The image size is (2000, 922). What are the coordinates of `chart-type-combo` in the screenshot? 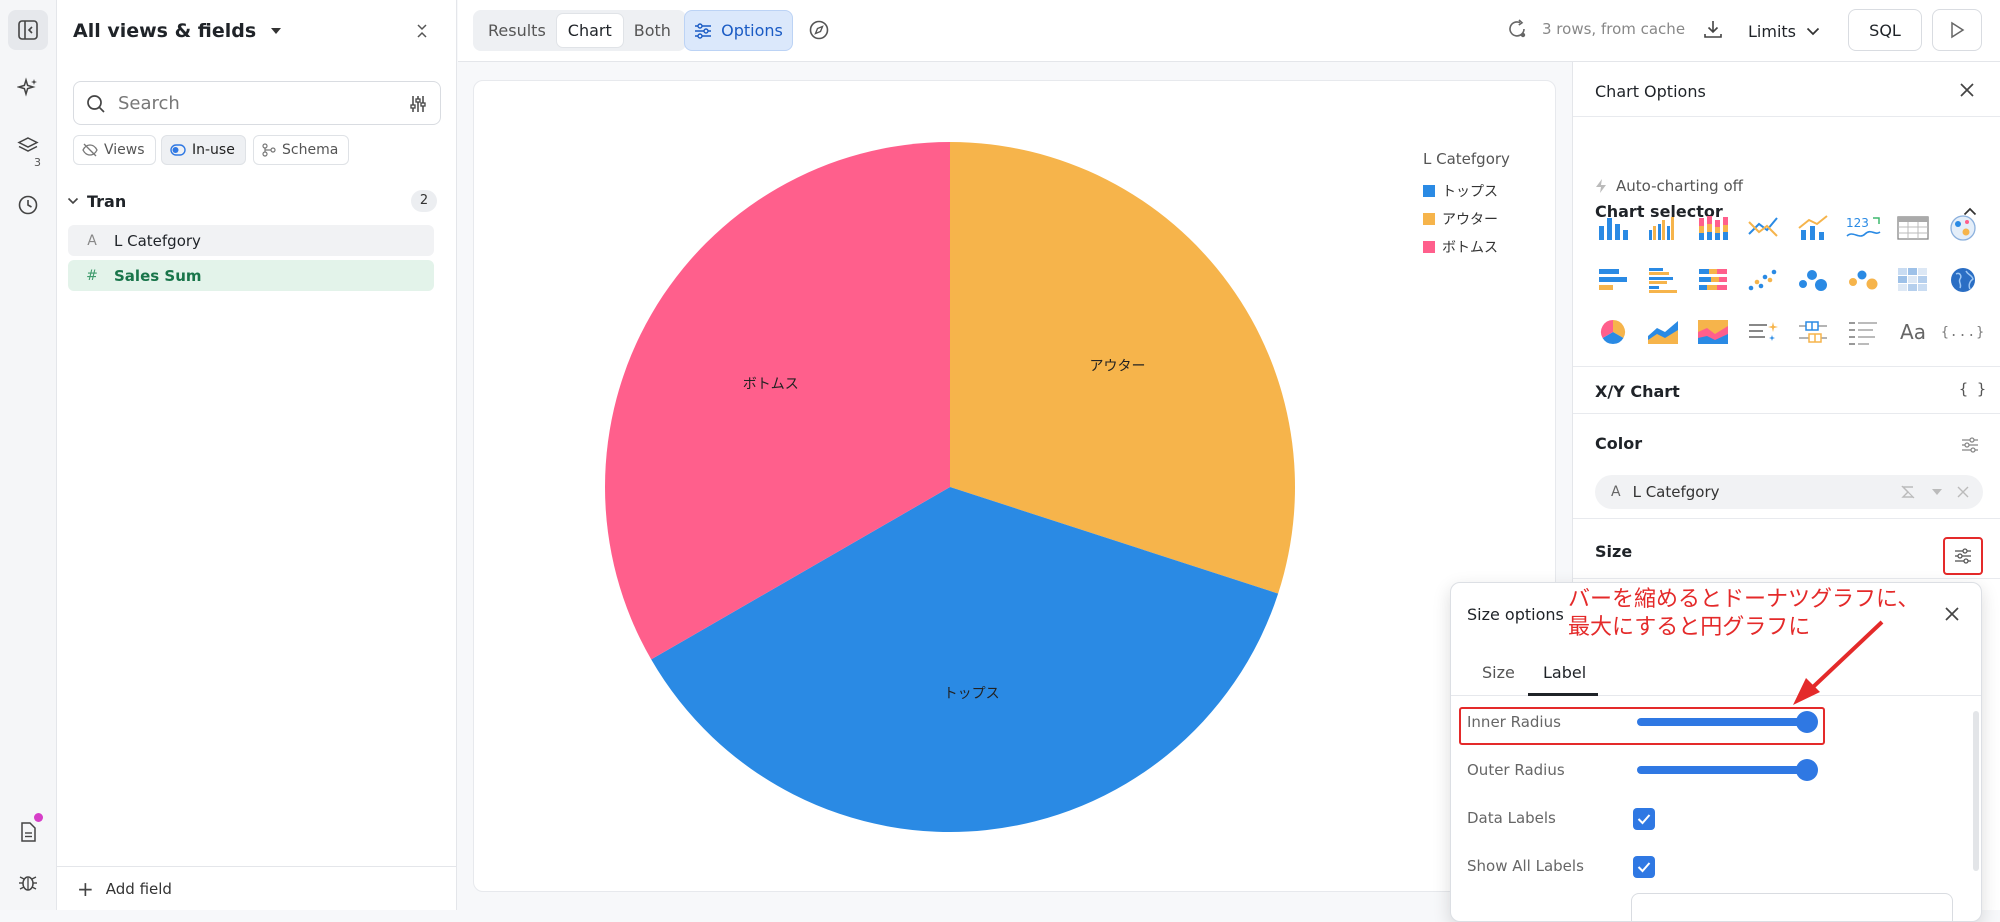 It's located at (1813, 228).